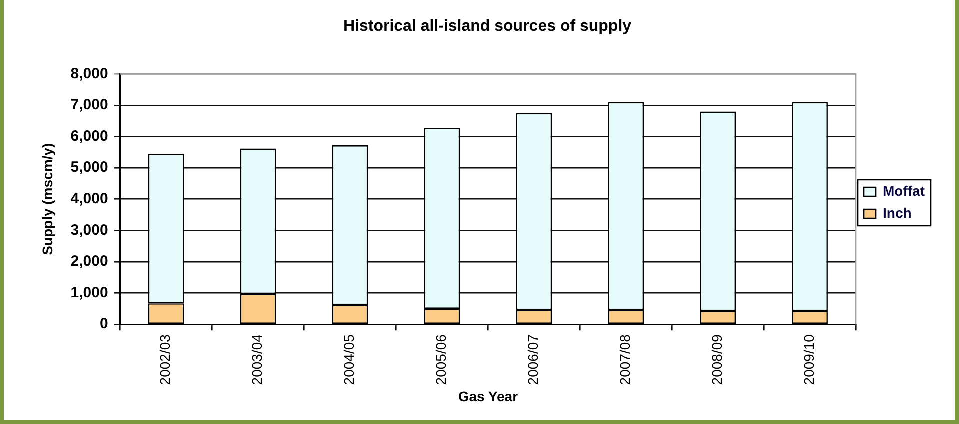  Describe the element at coordinates (441, 360) in the screenshot. I see `x-tick-label: 2005/06` at that location.